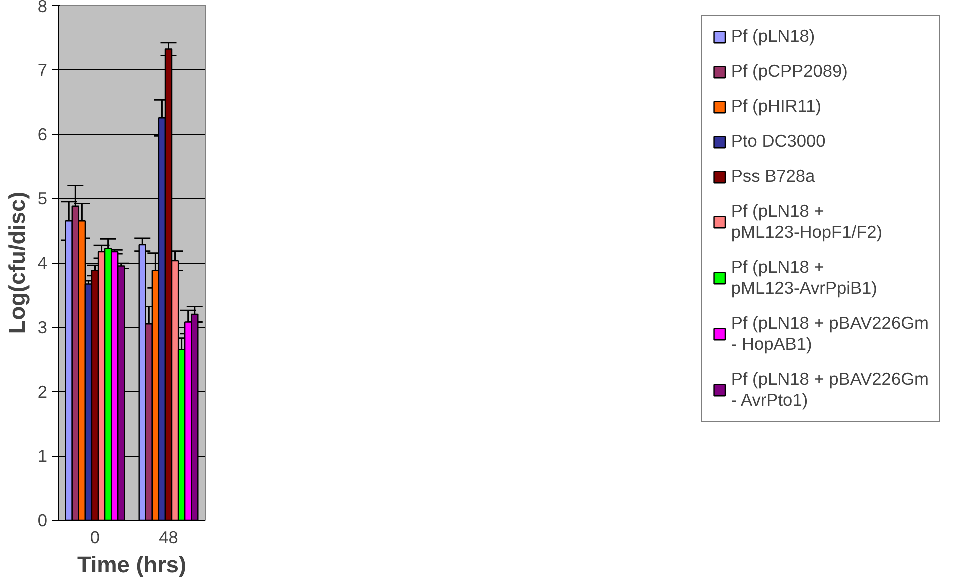 The height and width of the screenshot is (586, 956). Describe the element at coordinates (776, 106) in the screenshot. I see `legend-label: Pf (pHIR11)` at that location.